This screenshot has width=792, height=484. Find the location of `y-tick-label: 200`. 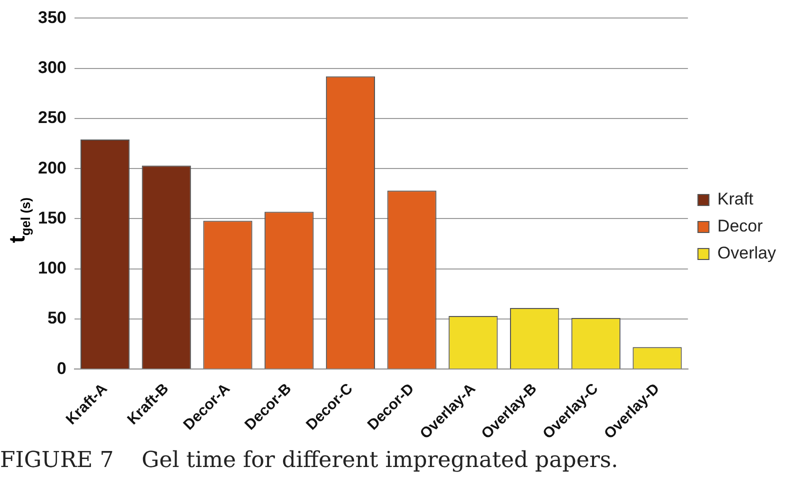

y-tick-label: 200 is located at coordinates (52, 168).